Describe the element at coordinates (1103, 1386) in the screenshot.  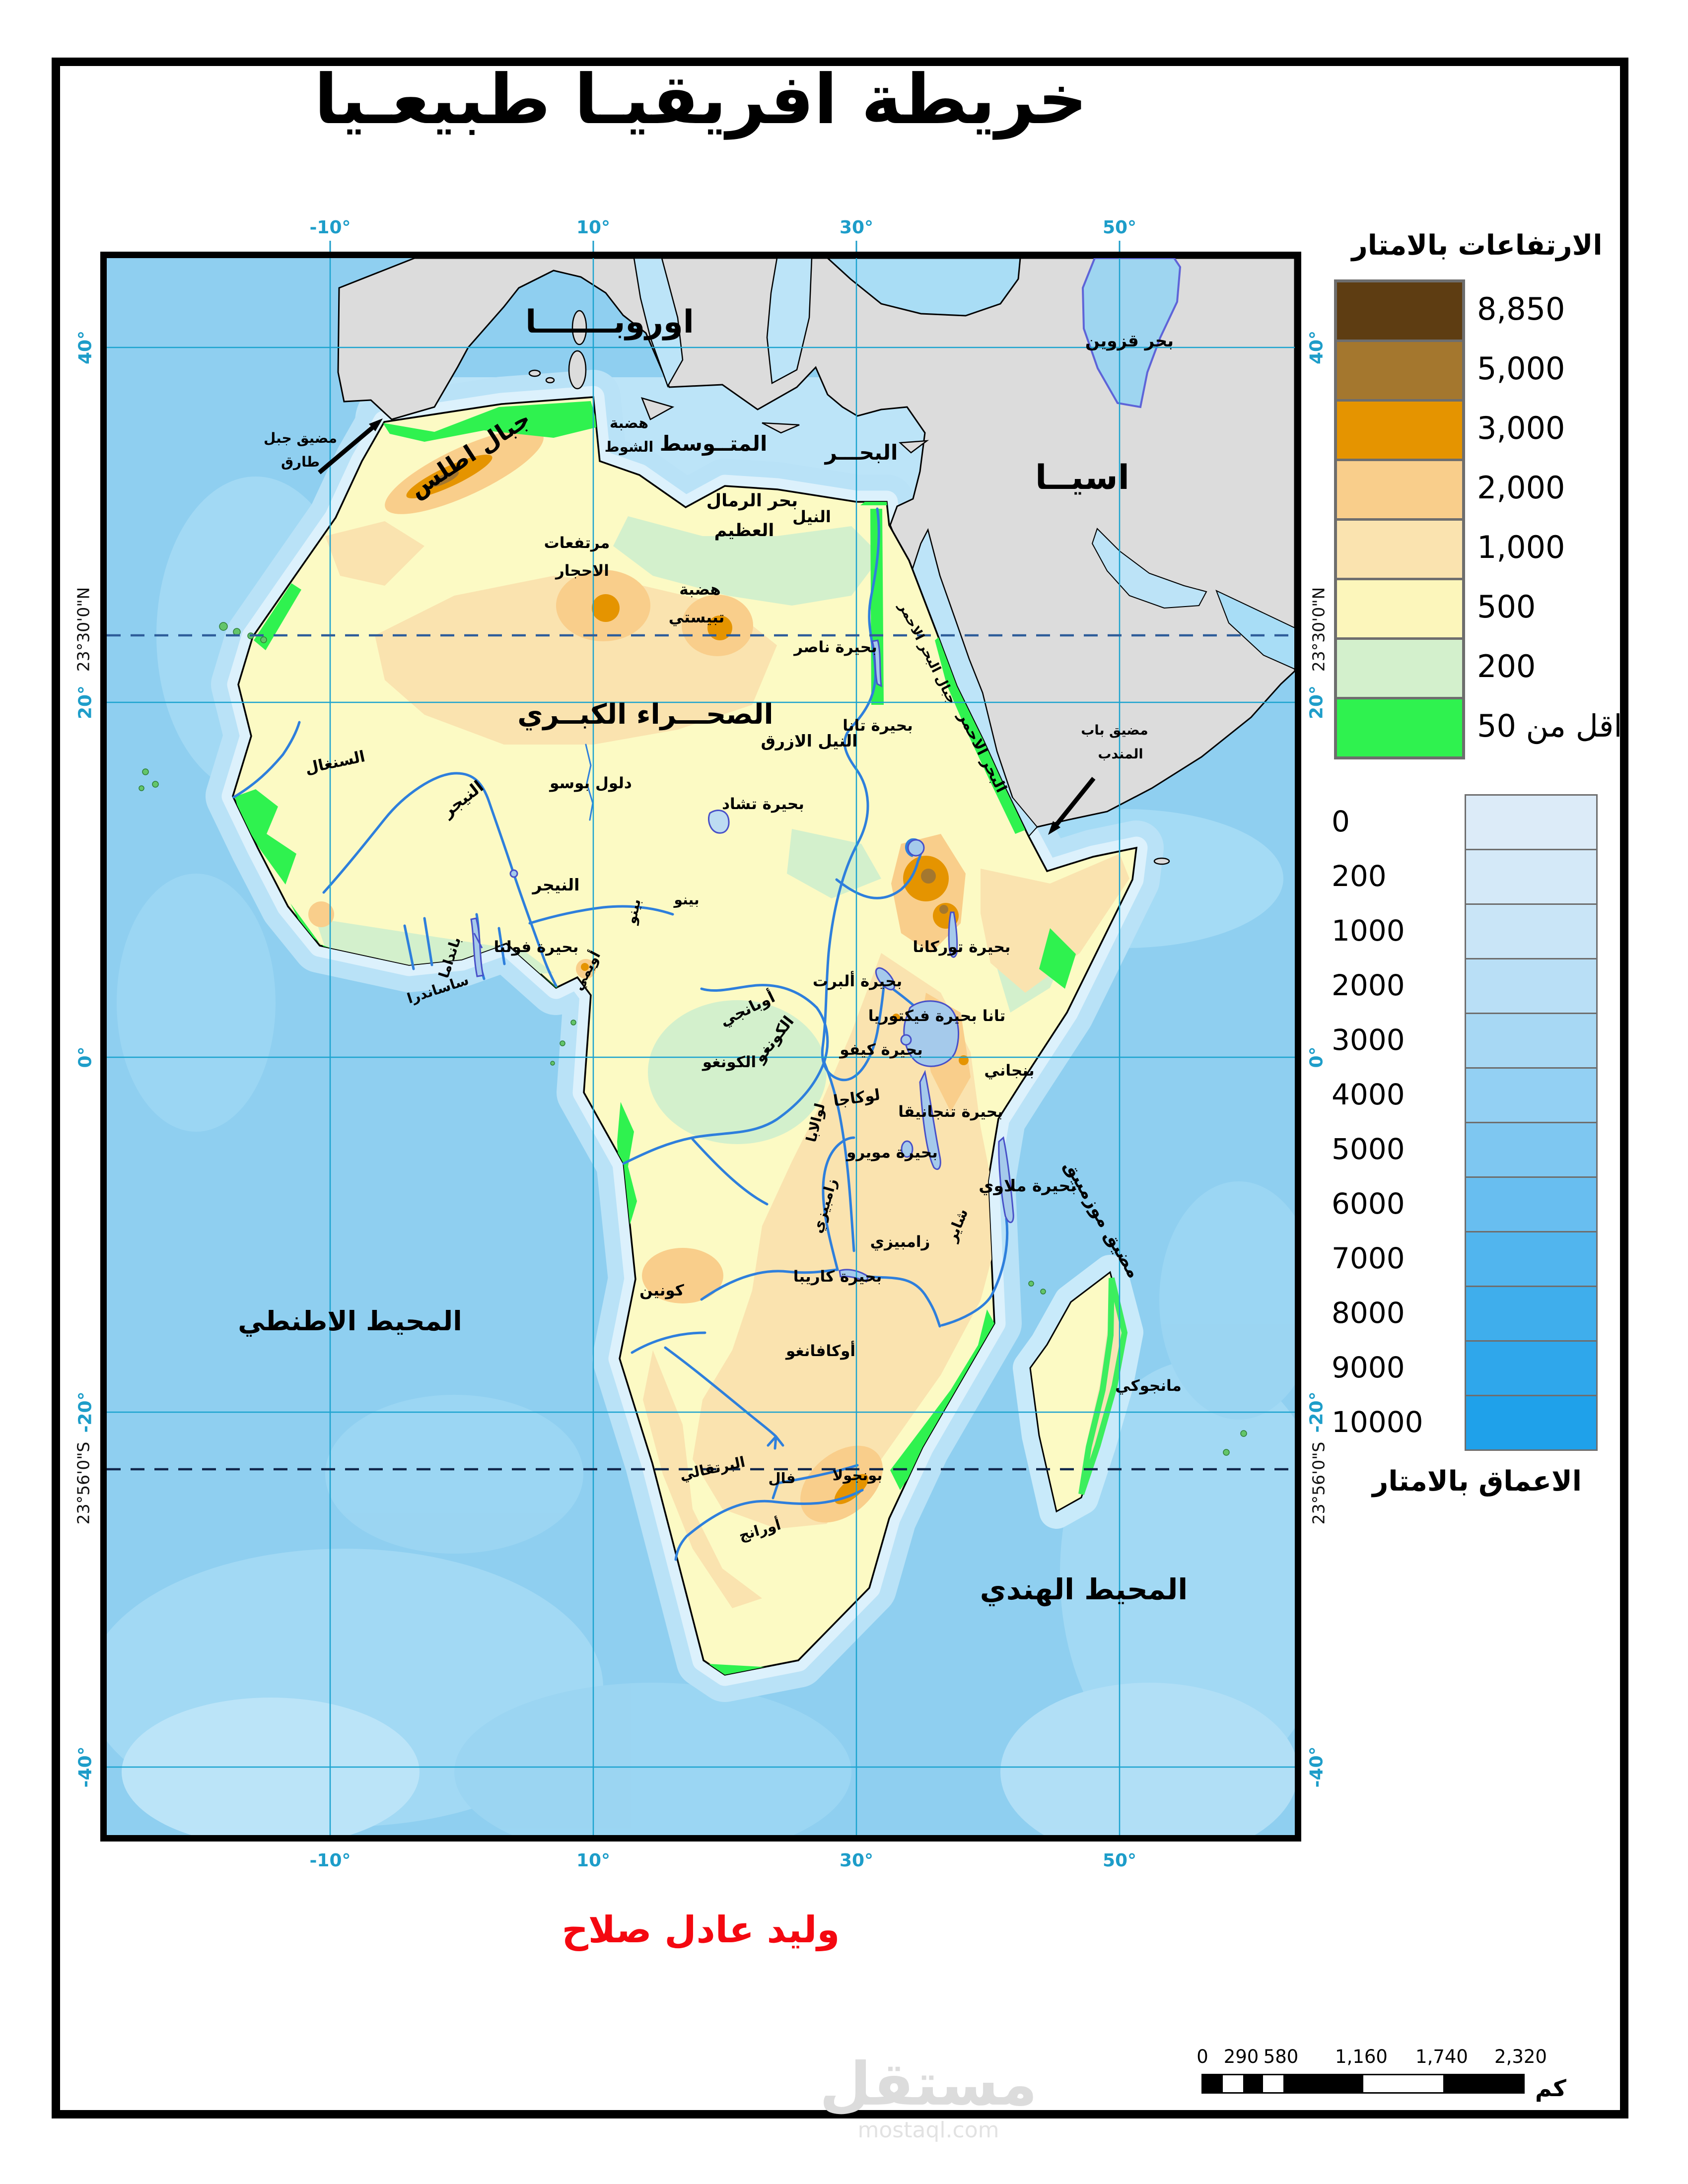
I see `madagascar-green-fringe` at that location.